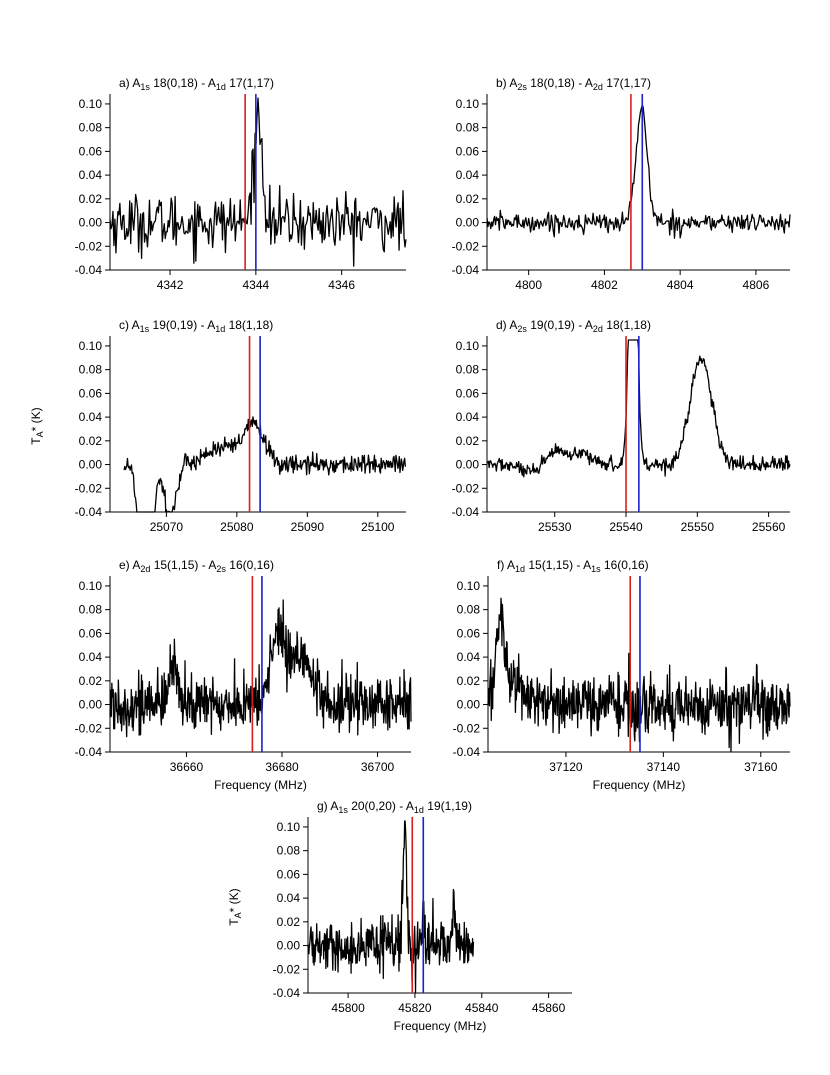 The image size is (830, 1075). Describe the element at coordinates (196, 566) in the screenshot. I see `panel-title: e) A2d 15(1,15) - A2s 16(0,16)` at that location.